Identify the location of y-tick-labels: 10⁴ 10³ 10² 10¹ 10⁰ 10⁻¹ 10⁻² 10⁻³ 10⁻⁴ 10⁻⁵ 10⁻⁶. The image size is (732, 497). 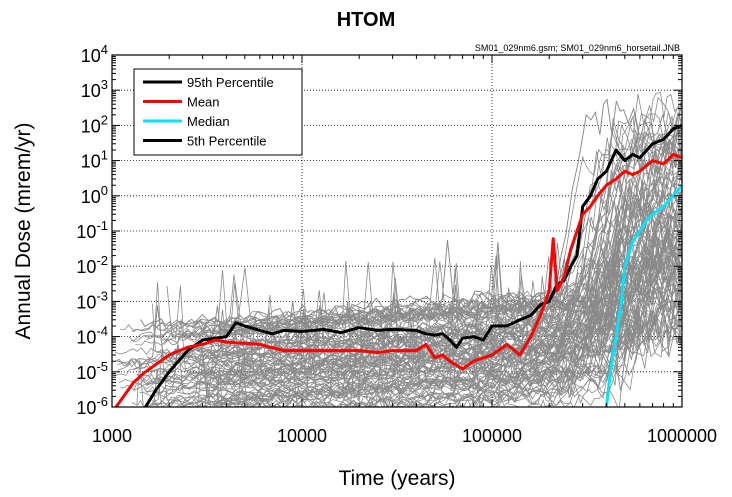
(92, 230).